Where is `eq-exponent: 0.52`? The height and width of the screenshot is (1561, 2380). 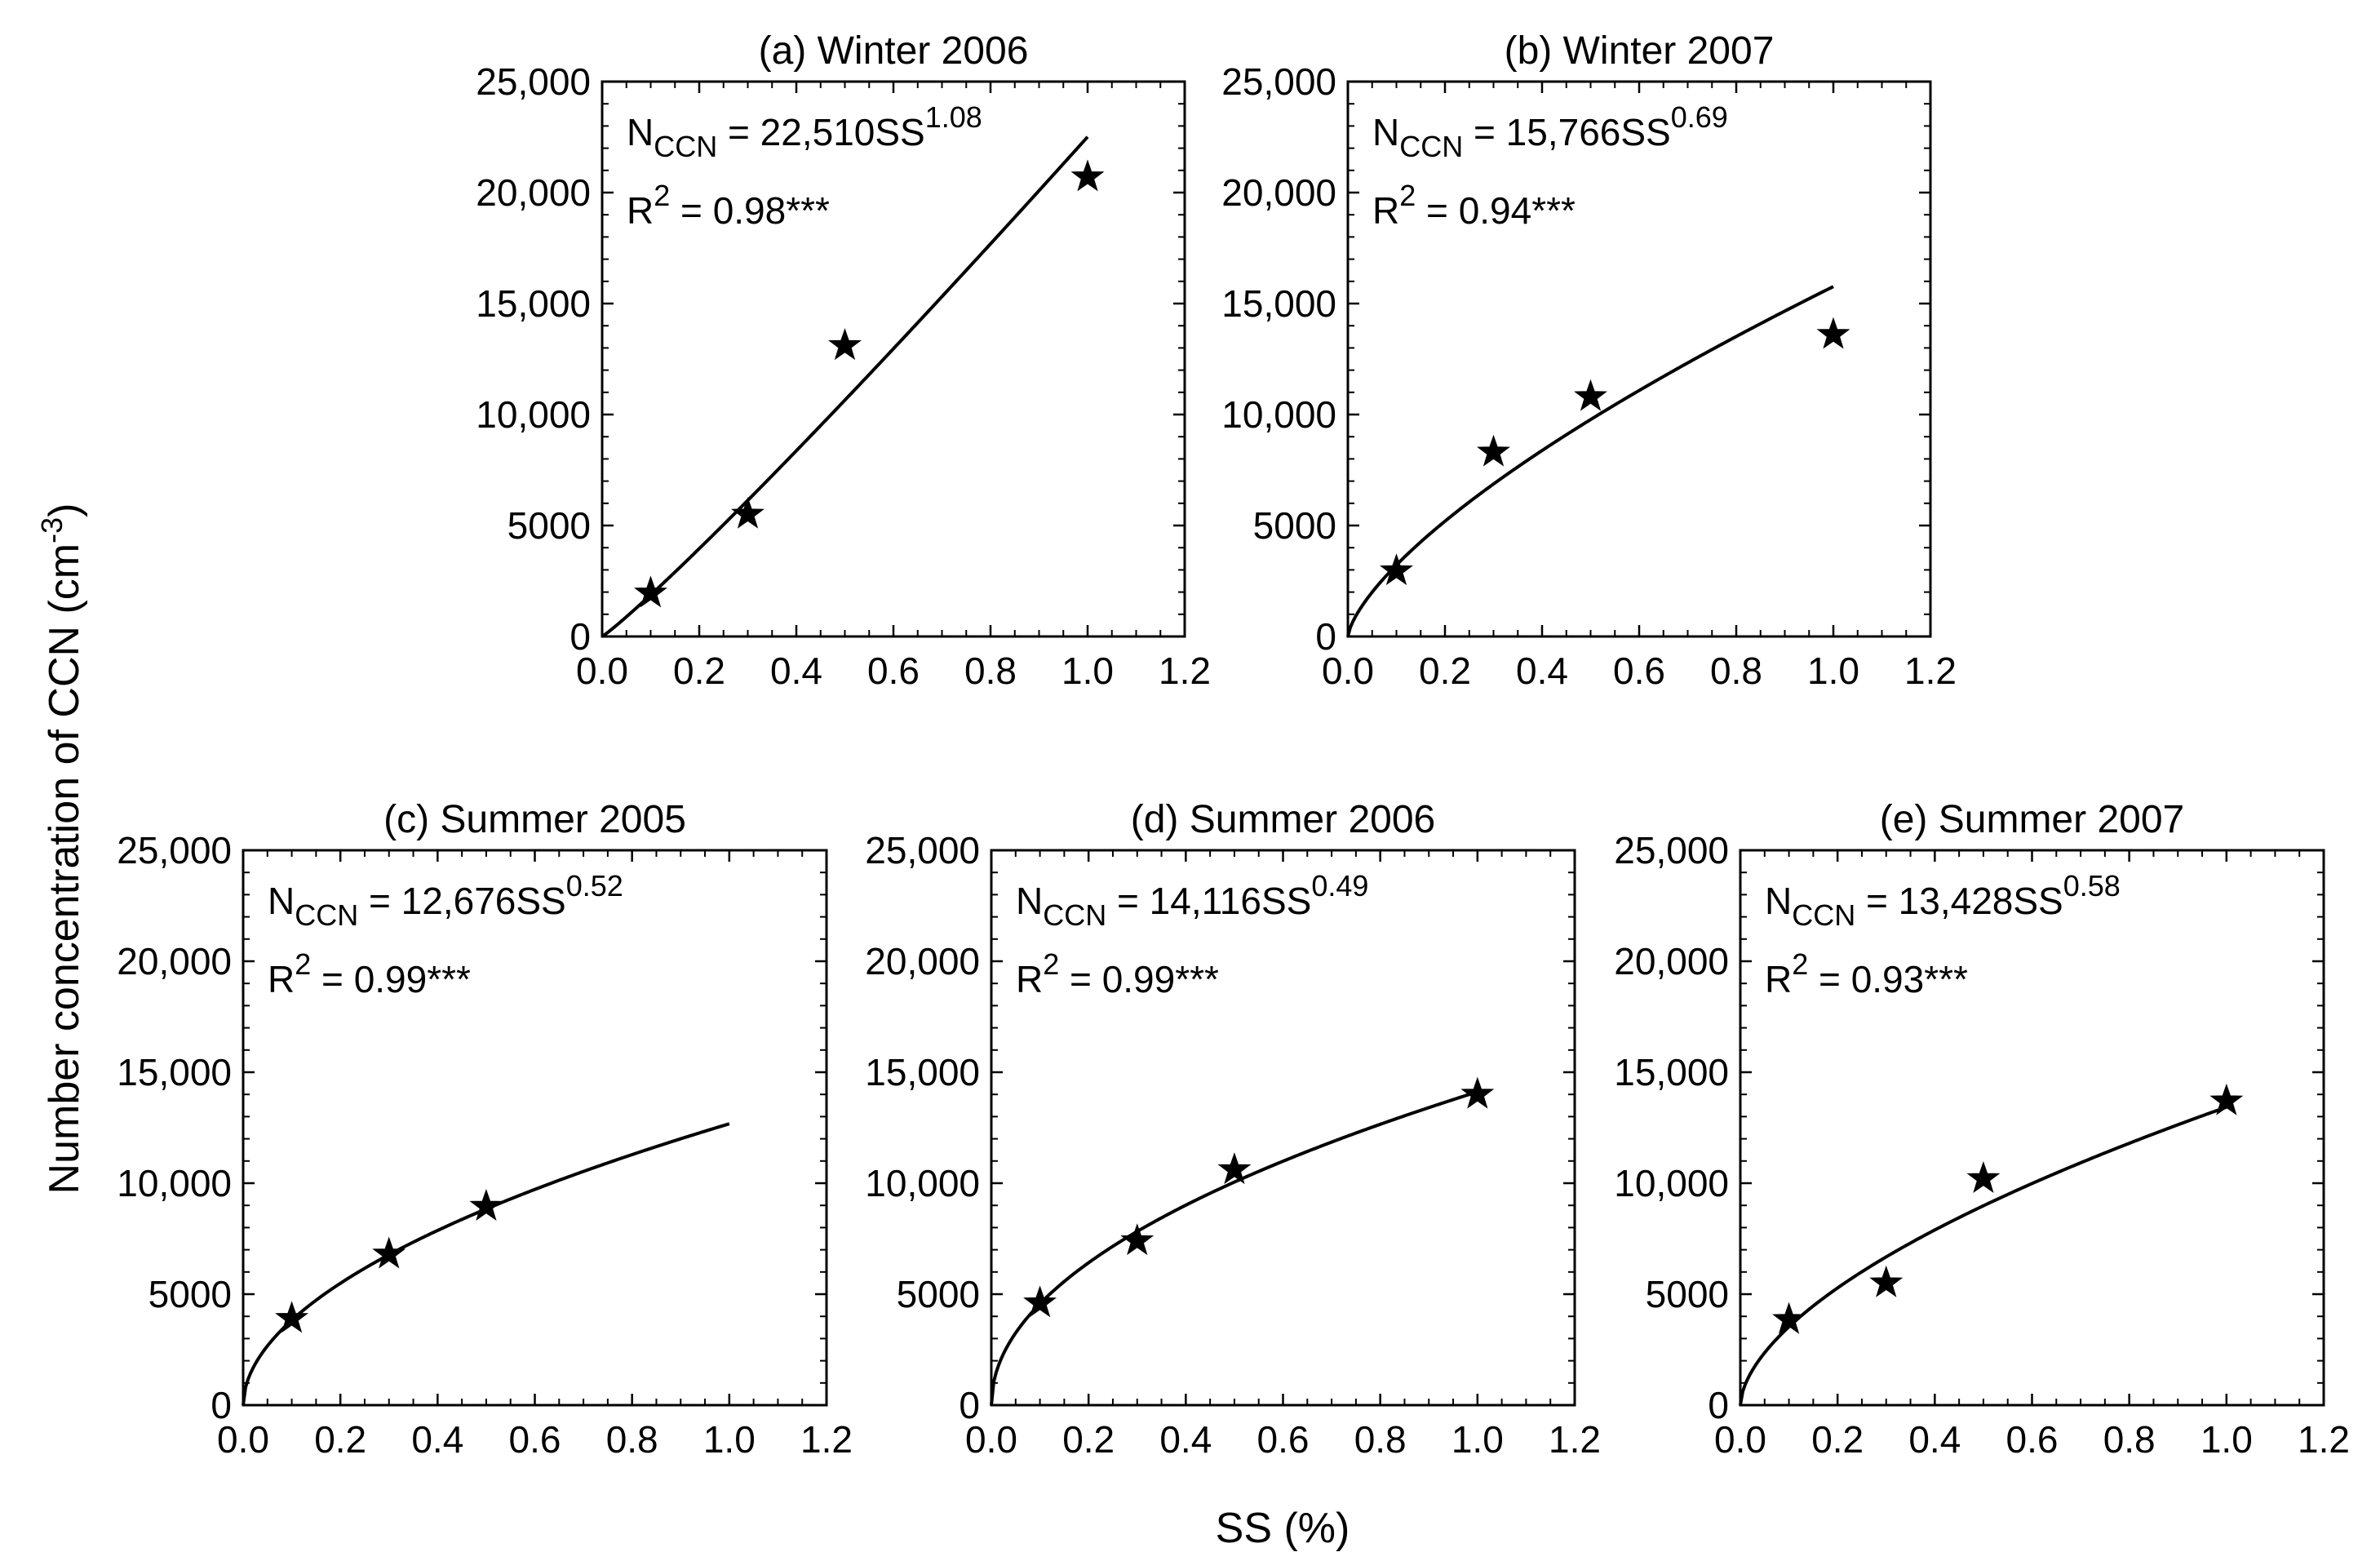
eq-exponent: 0.52 is located at coordinates (594, 885).